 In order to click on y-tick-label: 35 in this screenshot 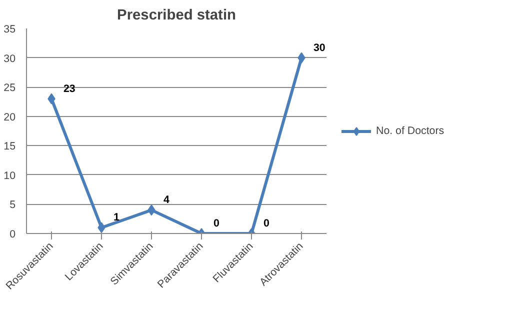, I will do `click(10, 30)`.